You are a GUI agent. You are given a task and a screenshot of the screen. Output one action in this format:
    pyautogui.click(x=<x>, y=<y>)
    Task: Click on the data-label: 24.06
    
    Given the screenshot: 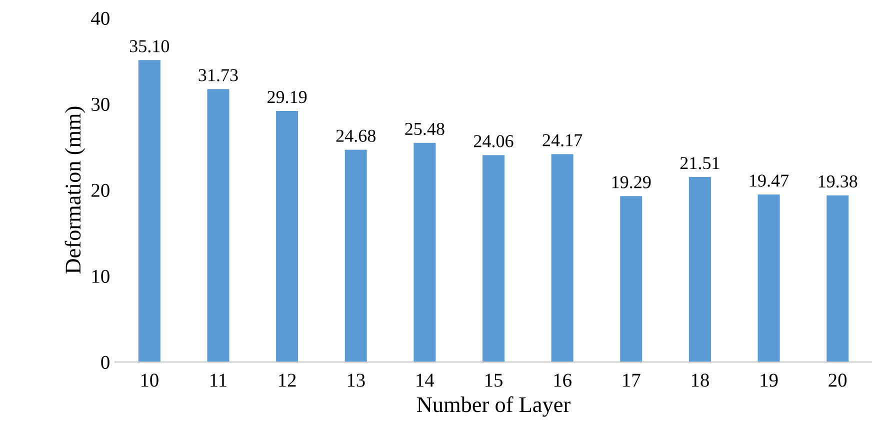 What is the action you would take?
    pyautogui.click(x=494, y=141)
    